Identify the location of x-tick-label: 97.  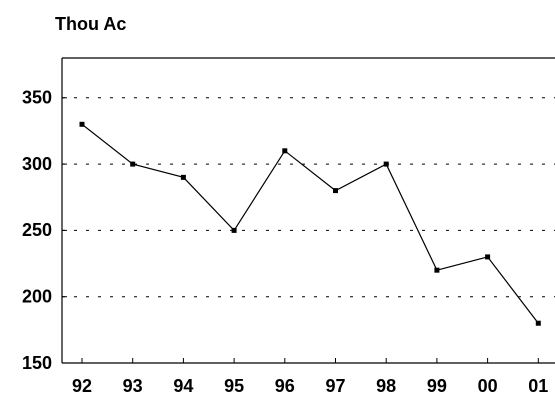
(335, 386).